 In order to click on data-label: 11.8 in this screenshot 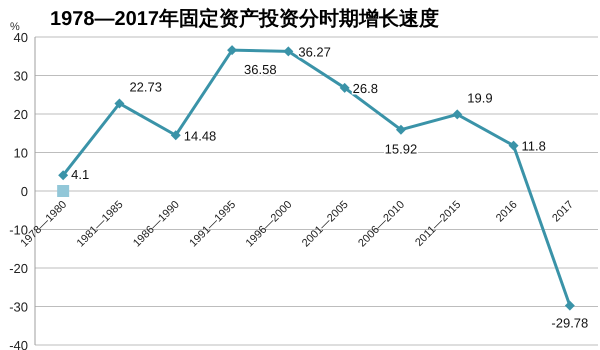, I will do `click(534, 146)`.